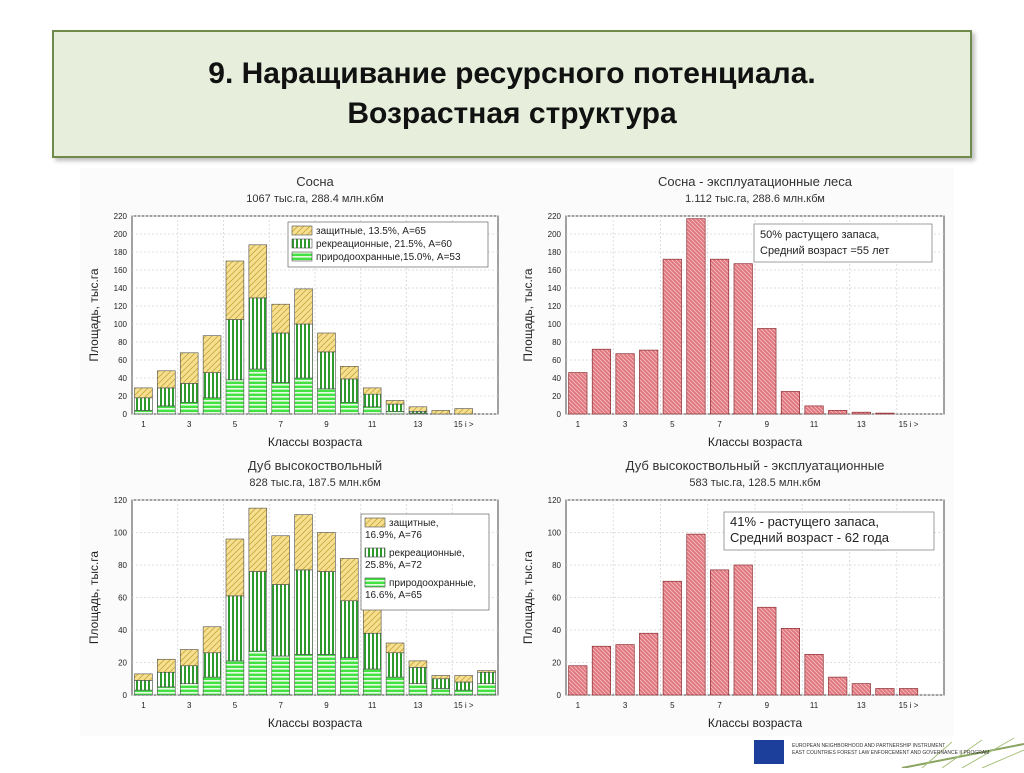 The width and height of the screenshot is (1024, 773). What do you see at coordinates (625, 705) in the screenshot?
I see `chart4-x-tick-label: 3` at bounding box center [625, 705].